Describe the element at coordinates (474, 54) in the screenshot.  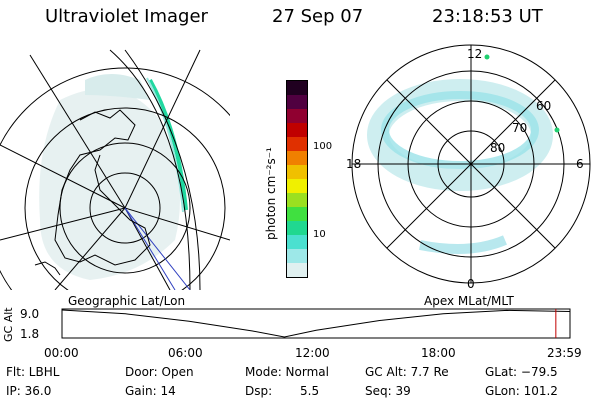
I see `mlt-label-12: 12` at that location.